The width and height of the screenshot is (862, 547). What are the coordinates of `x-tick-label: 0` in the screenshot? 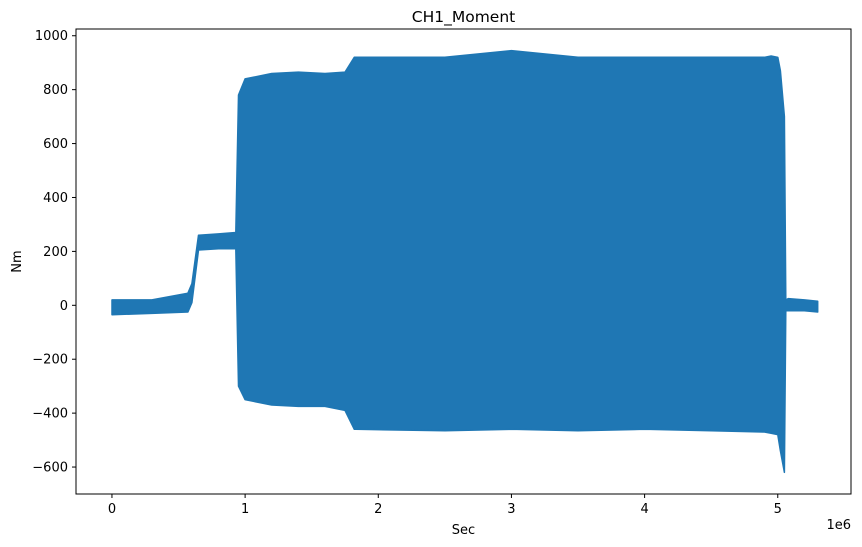 It's located at (112, 509).